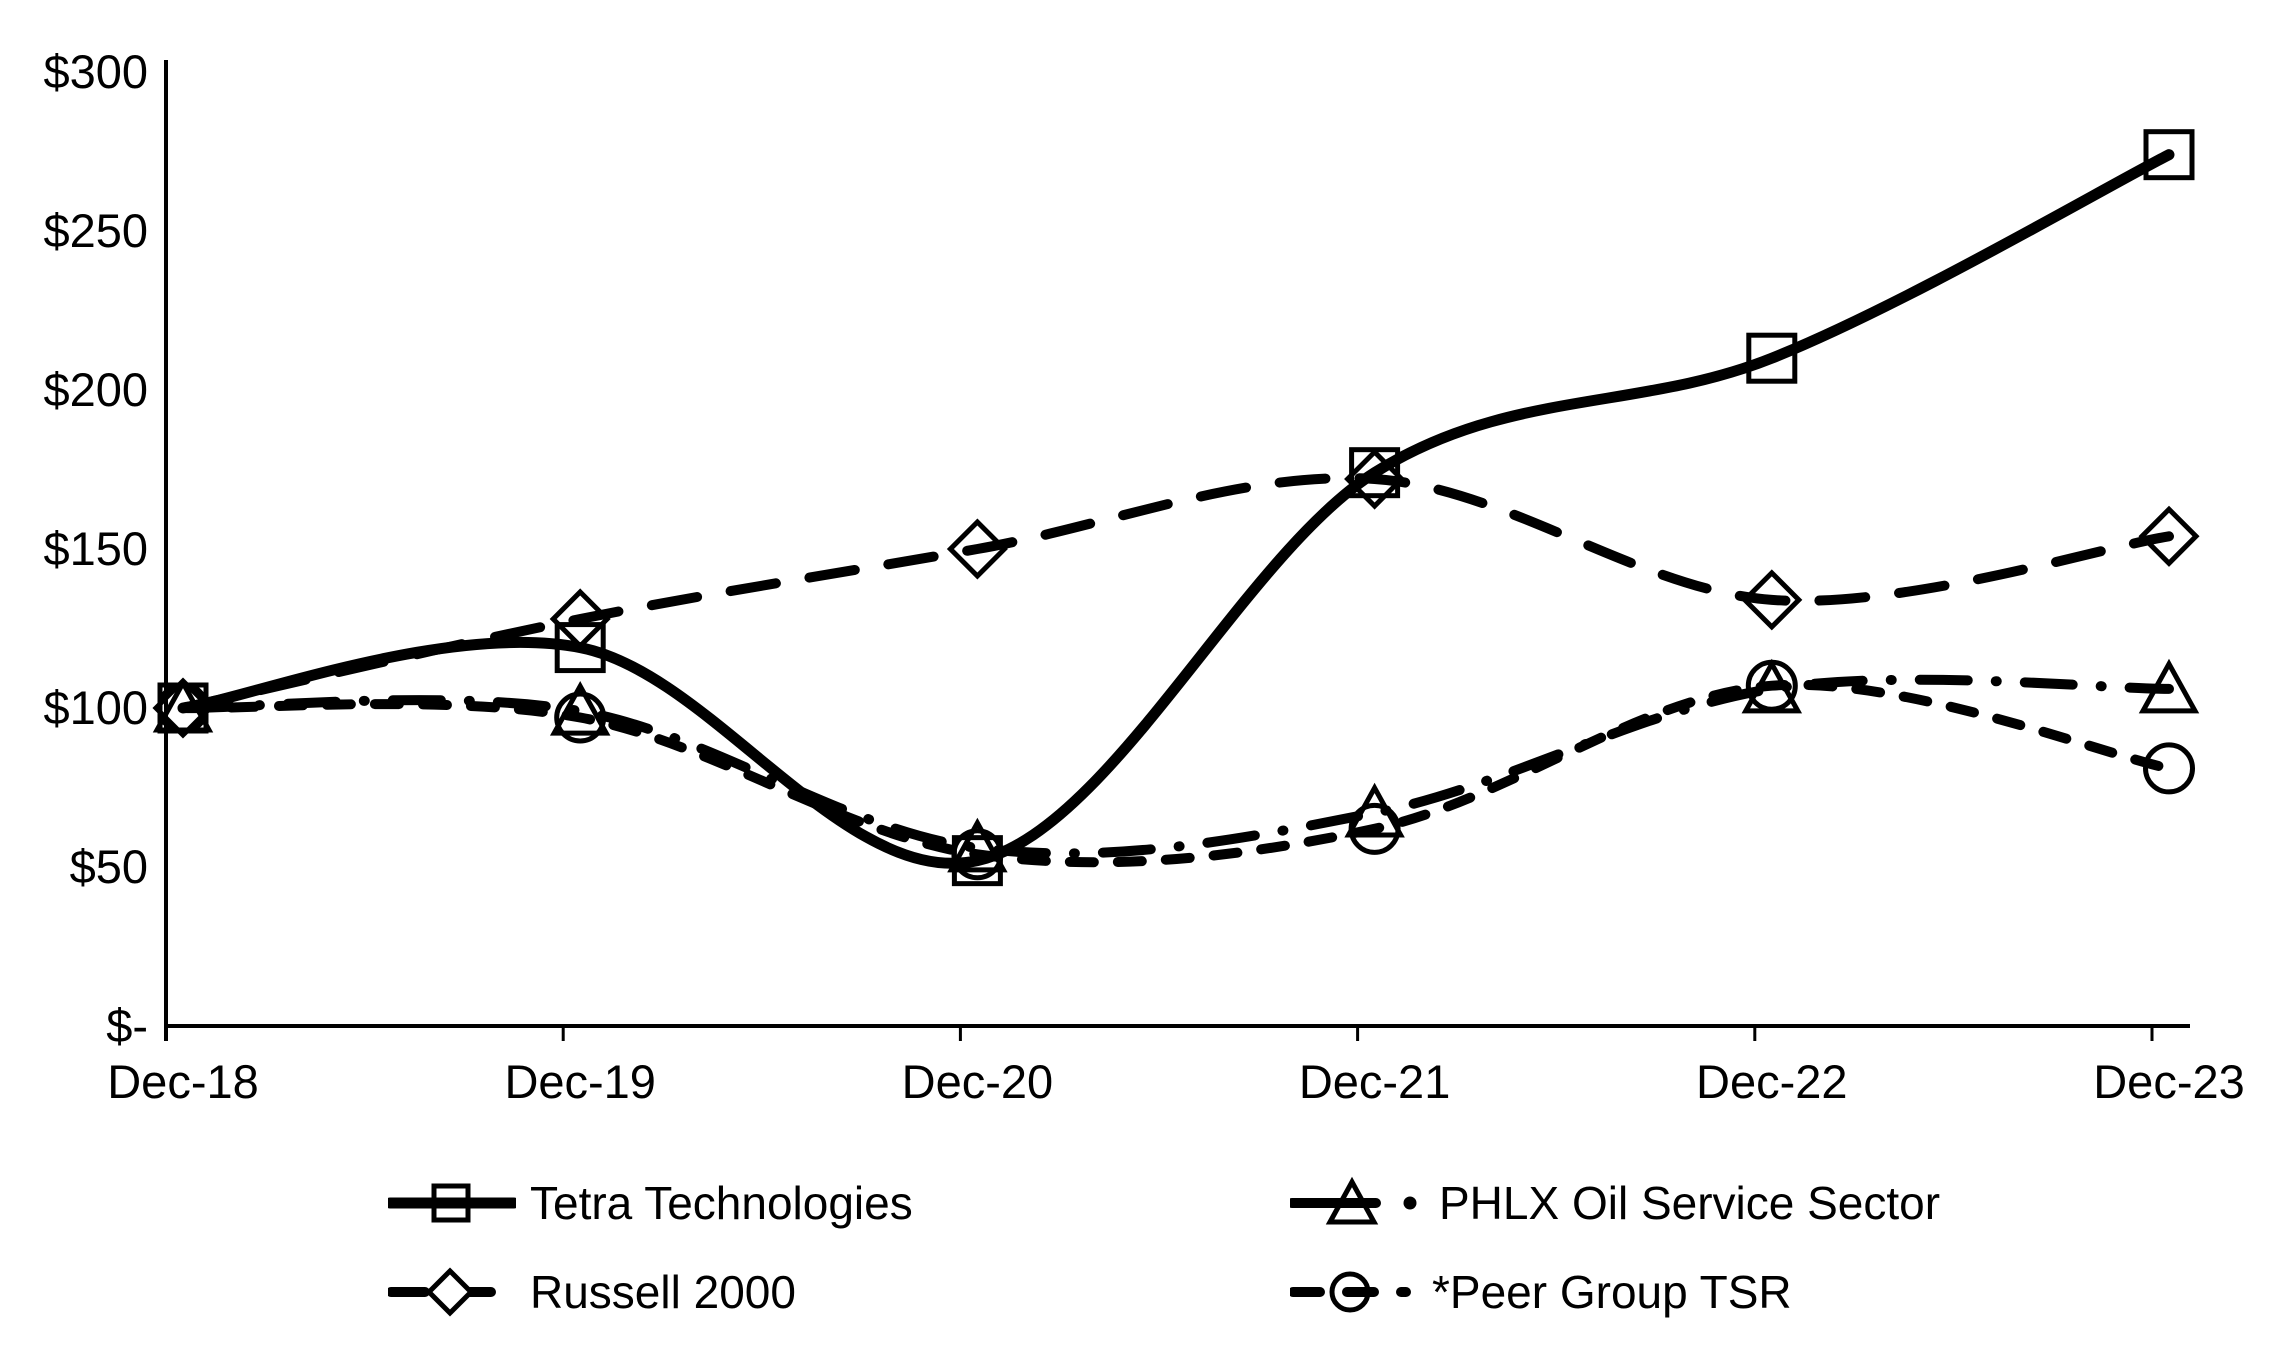 The height and width of the screenshot is (1357, 2279). What do you see at coordinates (2169, 1081) in the screenshot?
I see `x-tick-label: Dec-23` at bounding box center [2169, 1081].